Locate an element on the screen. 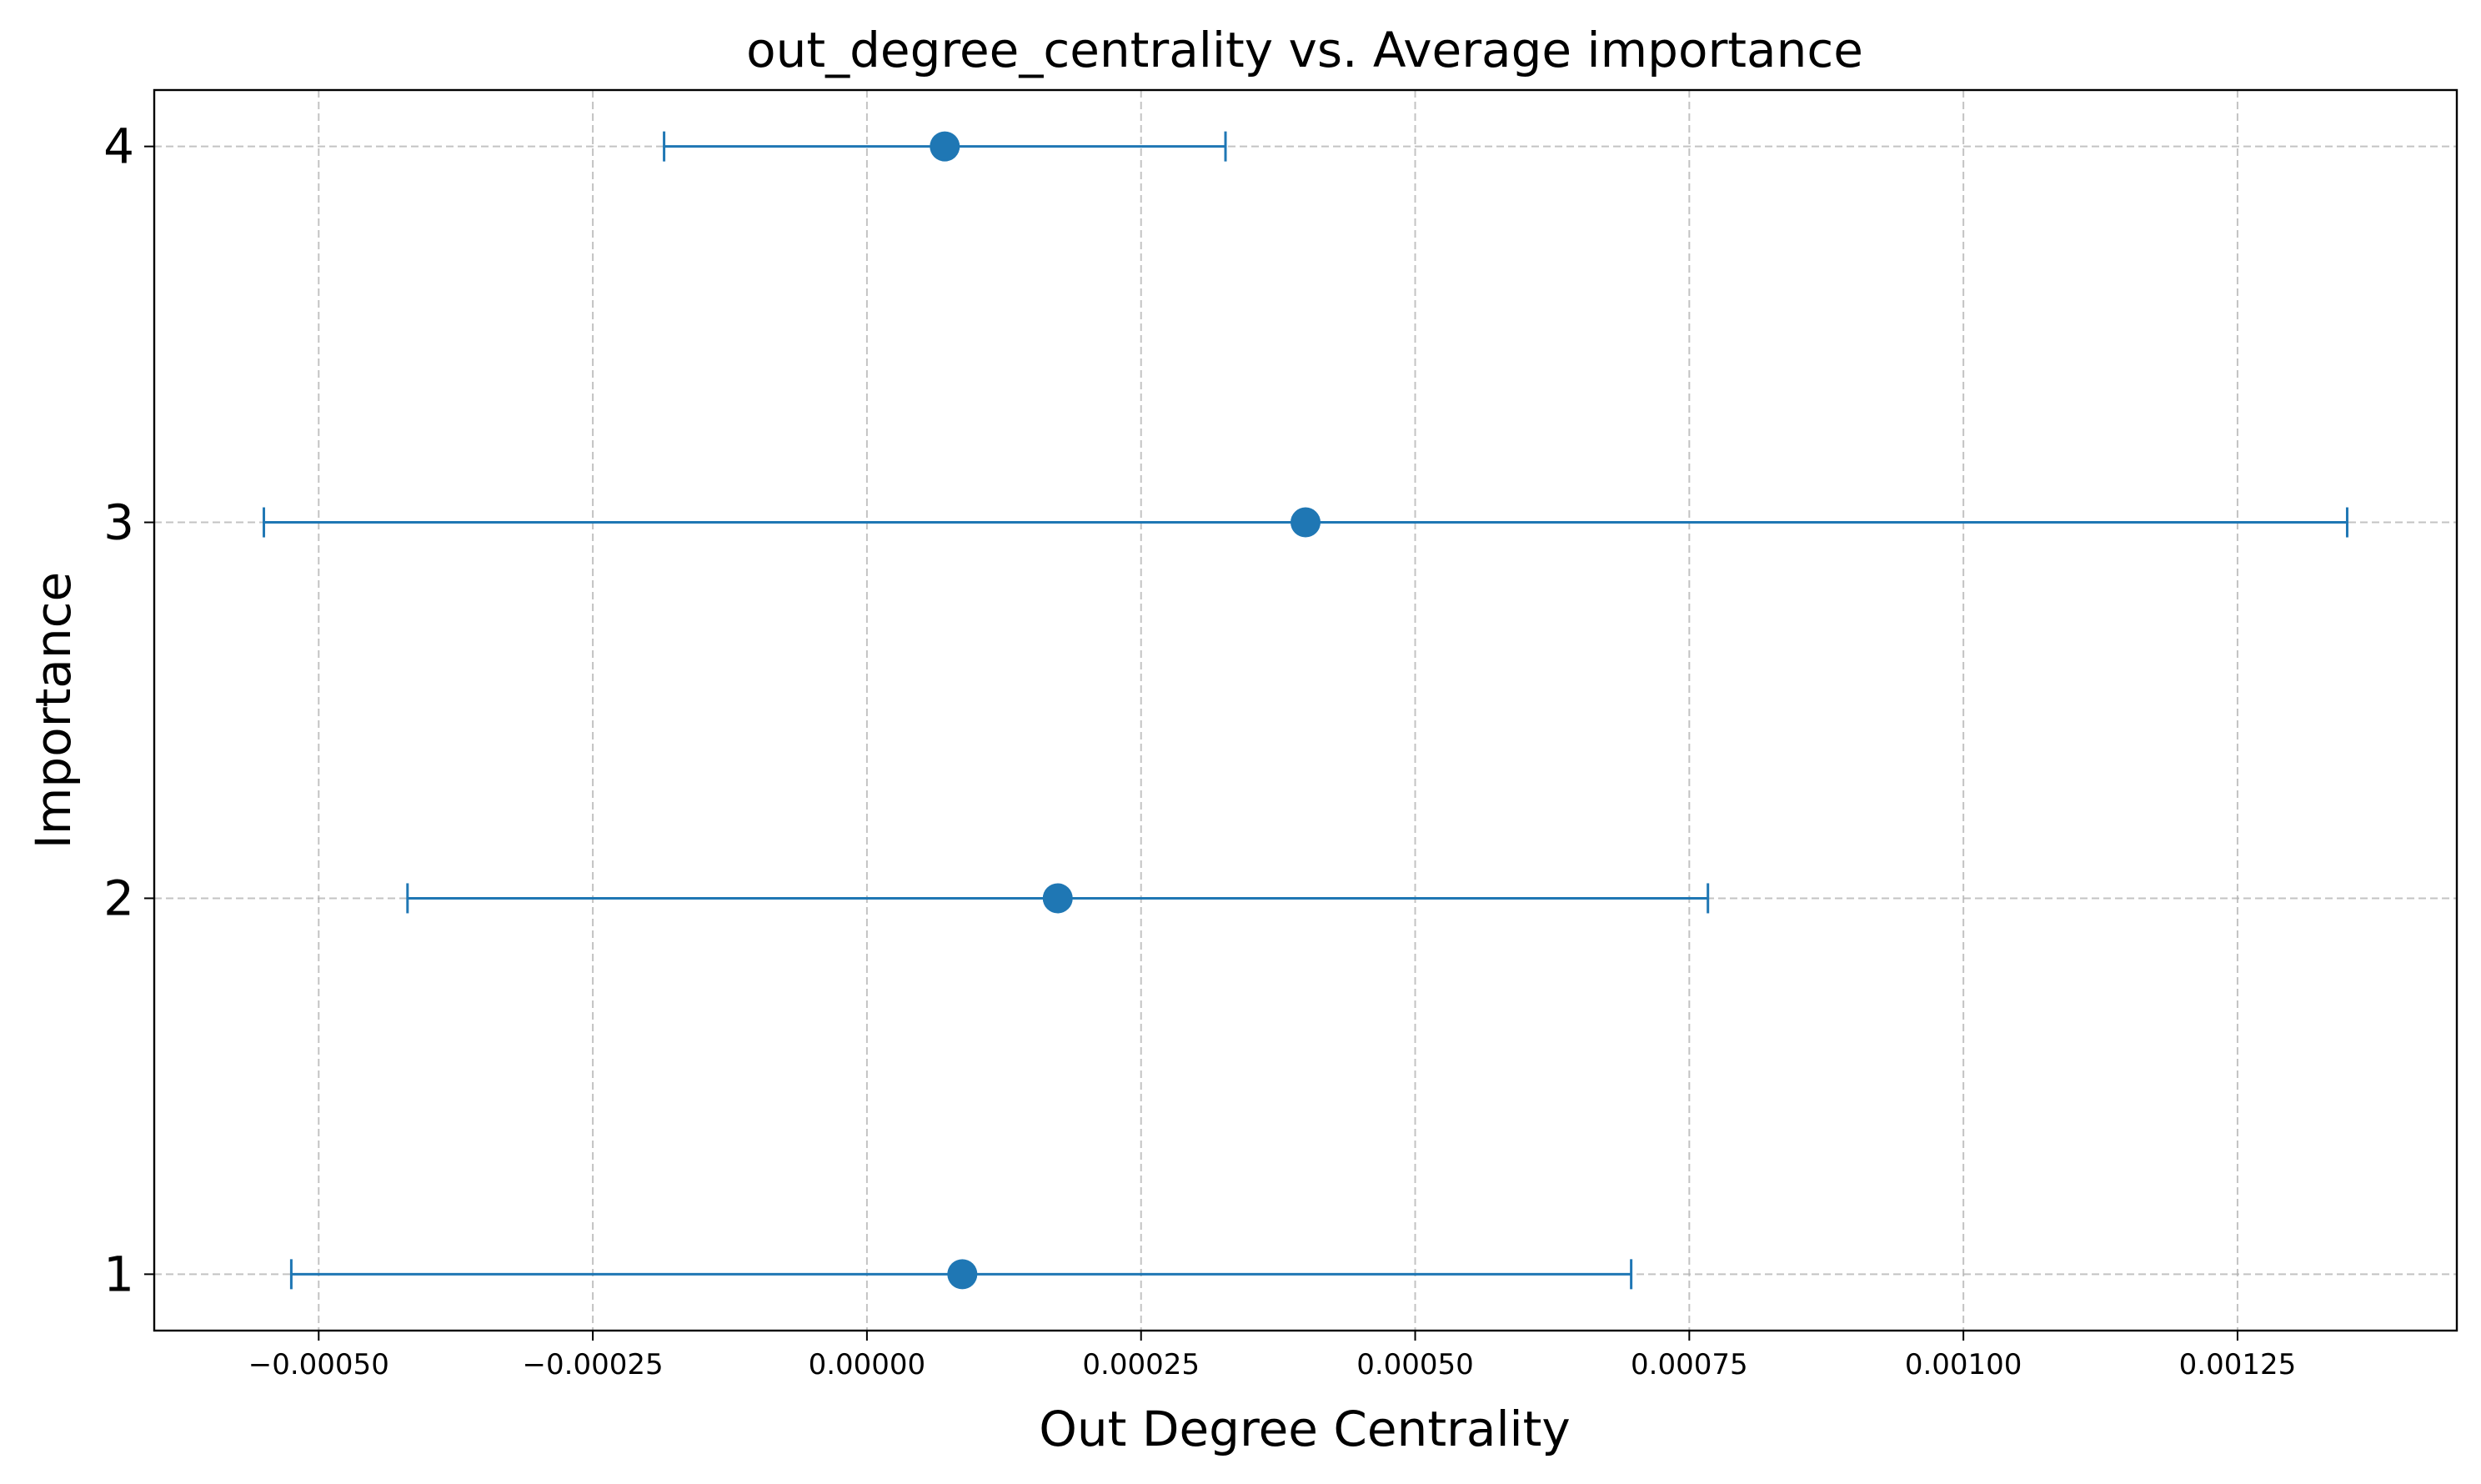  x-tick-label: −0.00050 is located at coordinates (318, 1364).